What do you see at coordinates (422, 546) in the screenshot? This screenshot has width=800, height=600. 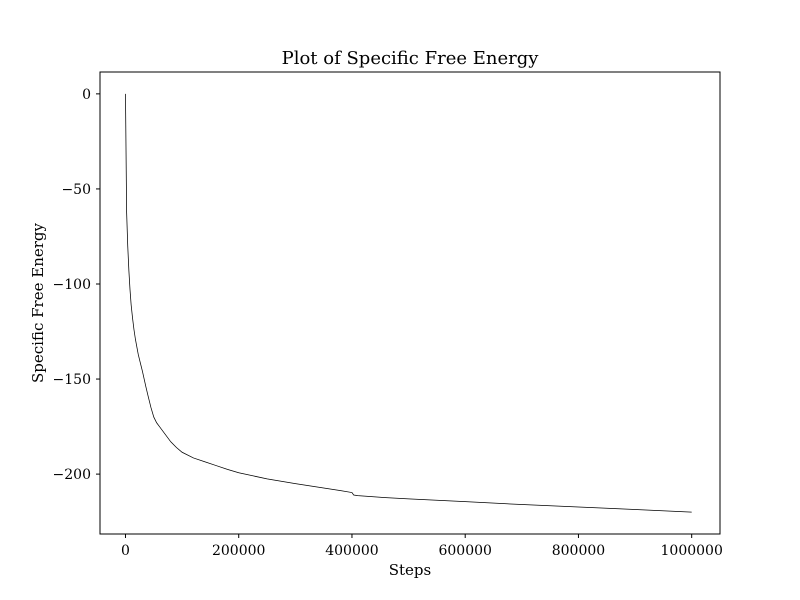 I see `x-axis-ticks: 0 200000 400000 600000 800000 1000000` at bounding box center [422, 546].